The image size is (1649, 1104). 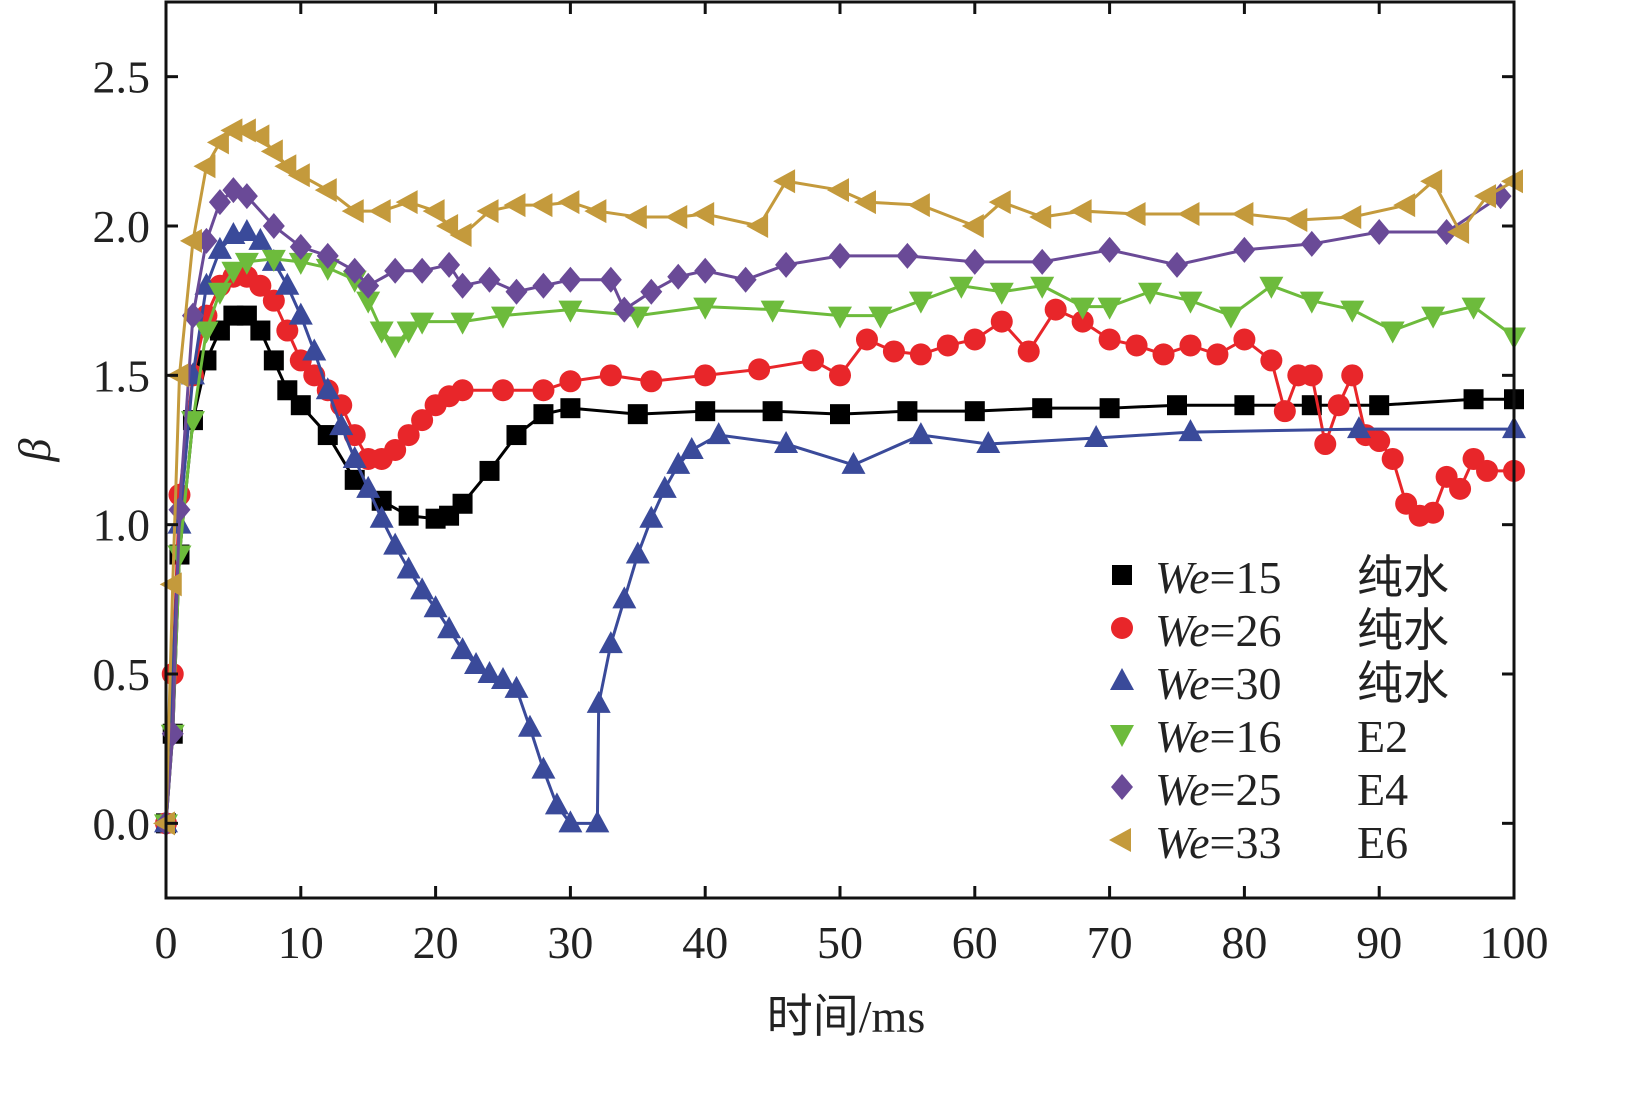 I want to click on legend-item: We=15 纯水, so click(x=1280, y=577).